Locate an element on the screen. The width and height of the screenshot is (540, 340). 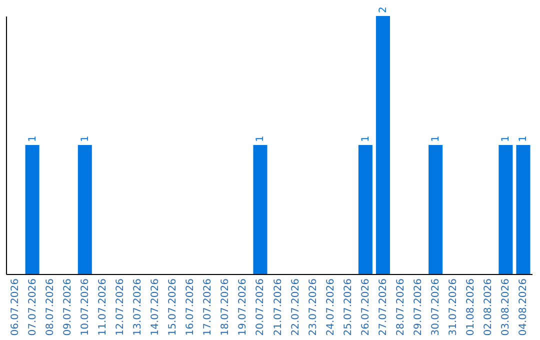
x-tick-label: 20.07.2026 is located at coordinates (260, 307).